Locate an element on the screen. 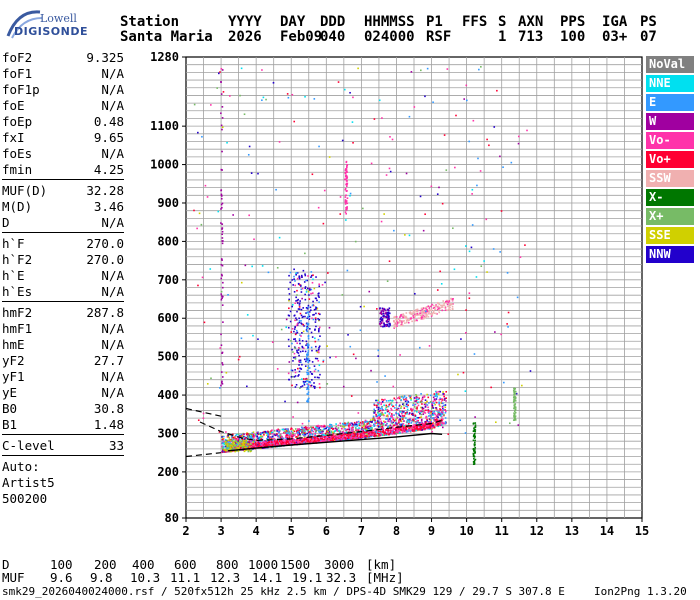 The height and width of the screenshot is (600, 700). param-row-foes: foEs N/A is located at coordinates (63, 154).